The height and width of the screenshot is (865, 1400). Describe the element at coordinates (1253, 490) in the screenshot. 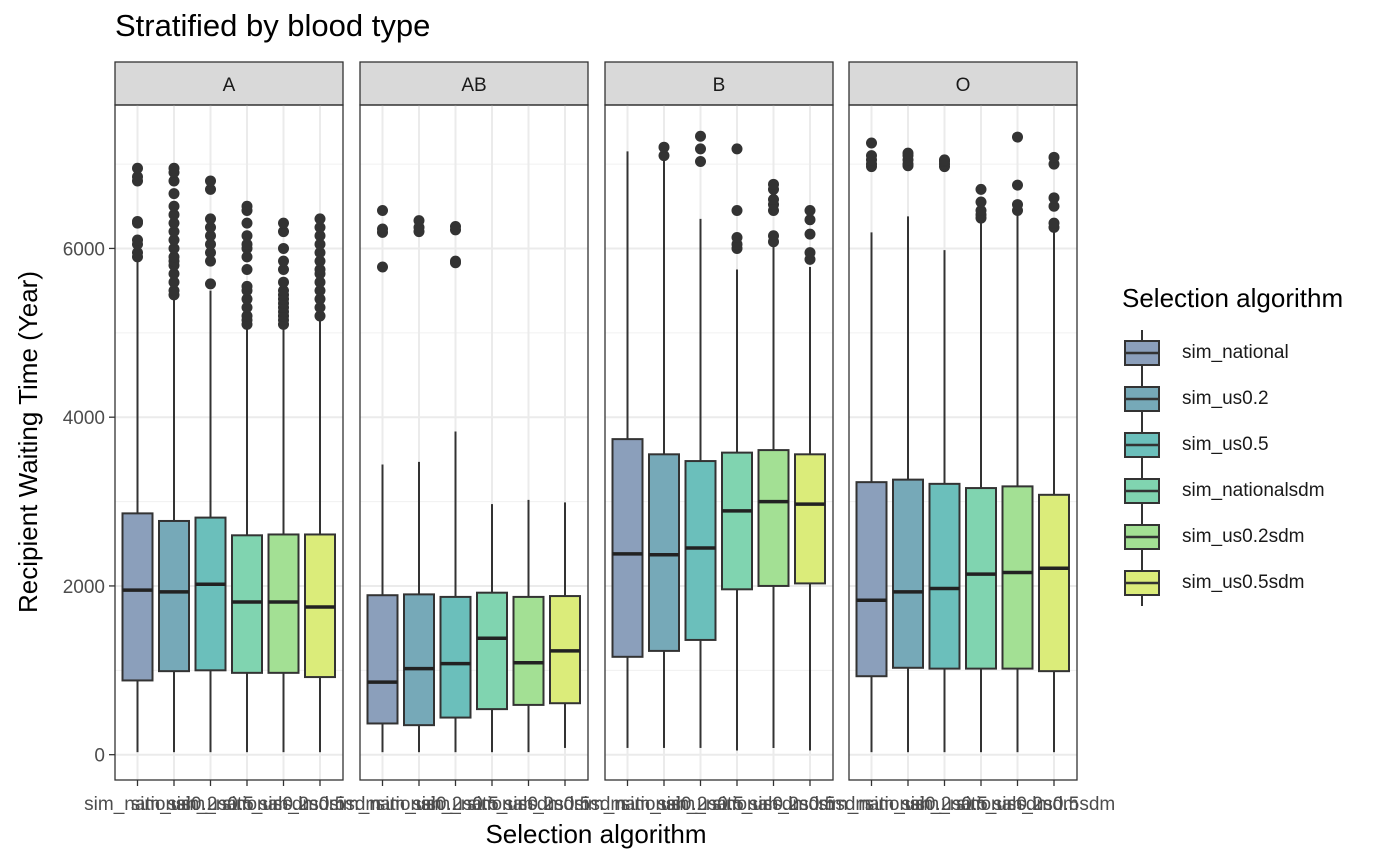

I see `legend-label: sim_nationalsdm` at that location.